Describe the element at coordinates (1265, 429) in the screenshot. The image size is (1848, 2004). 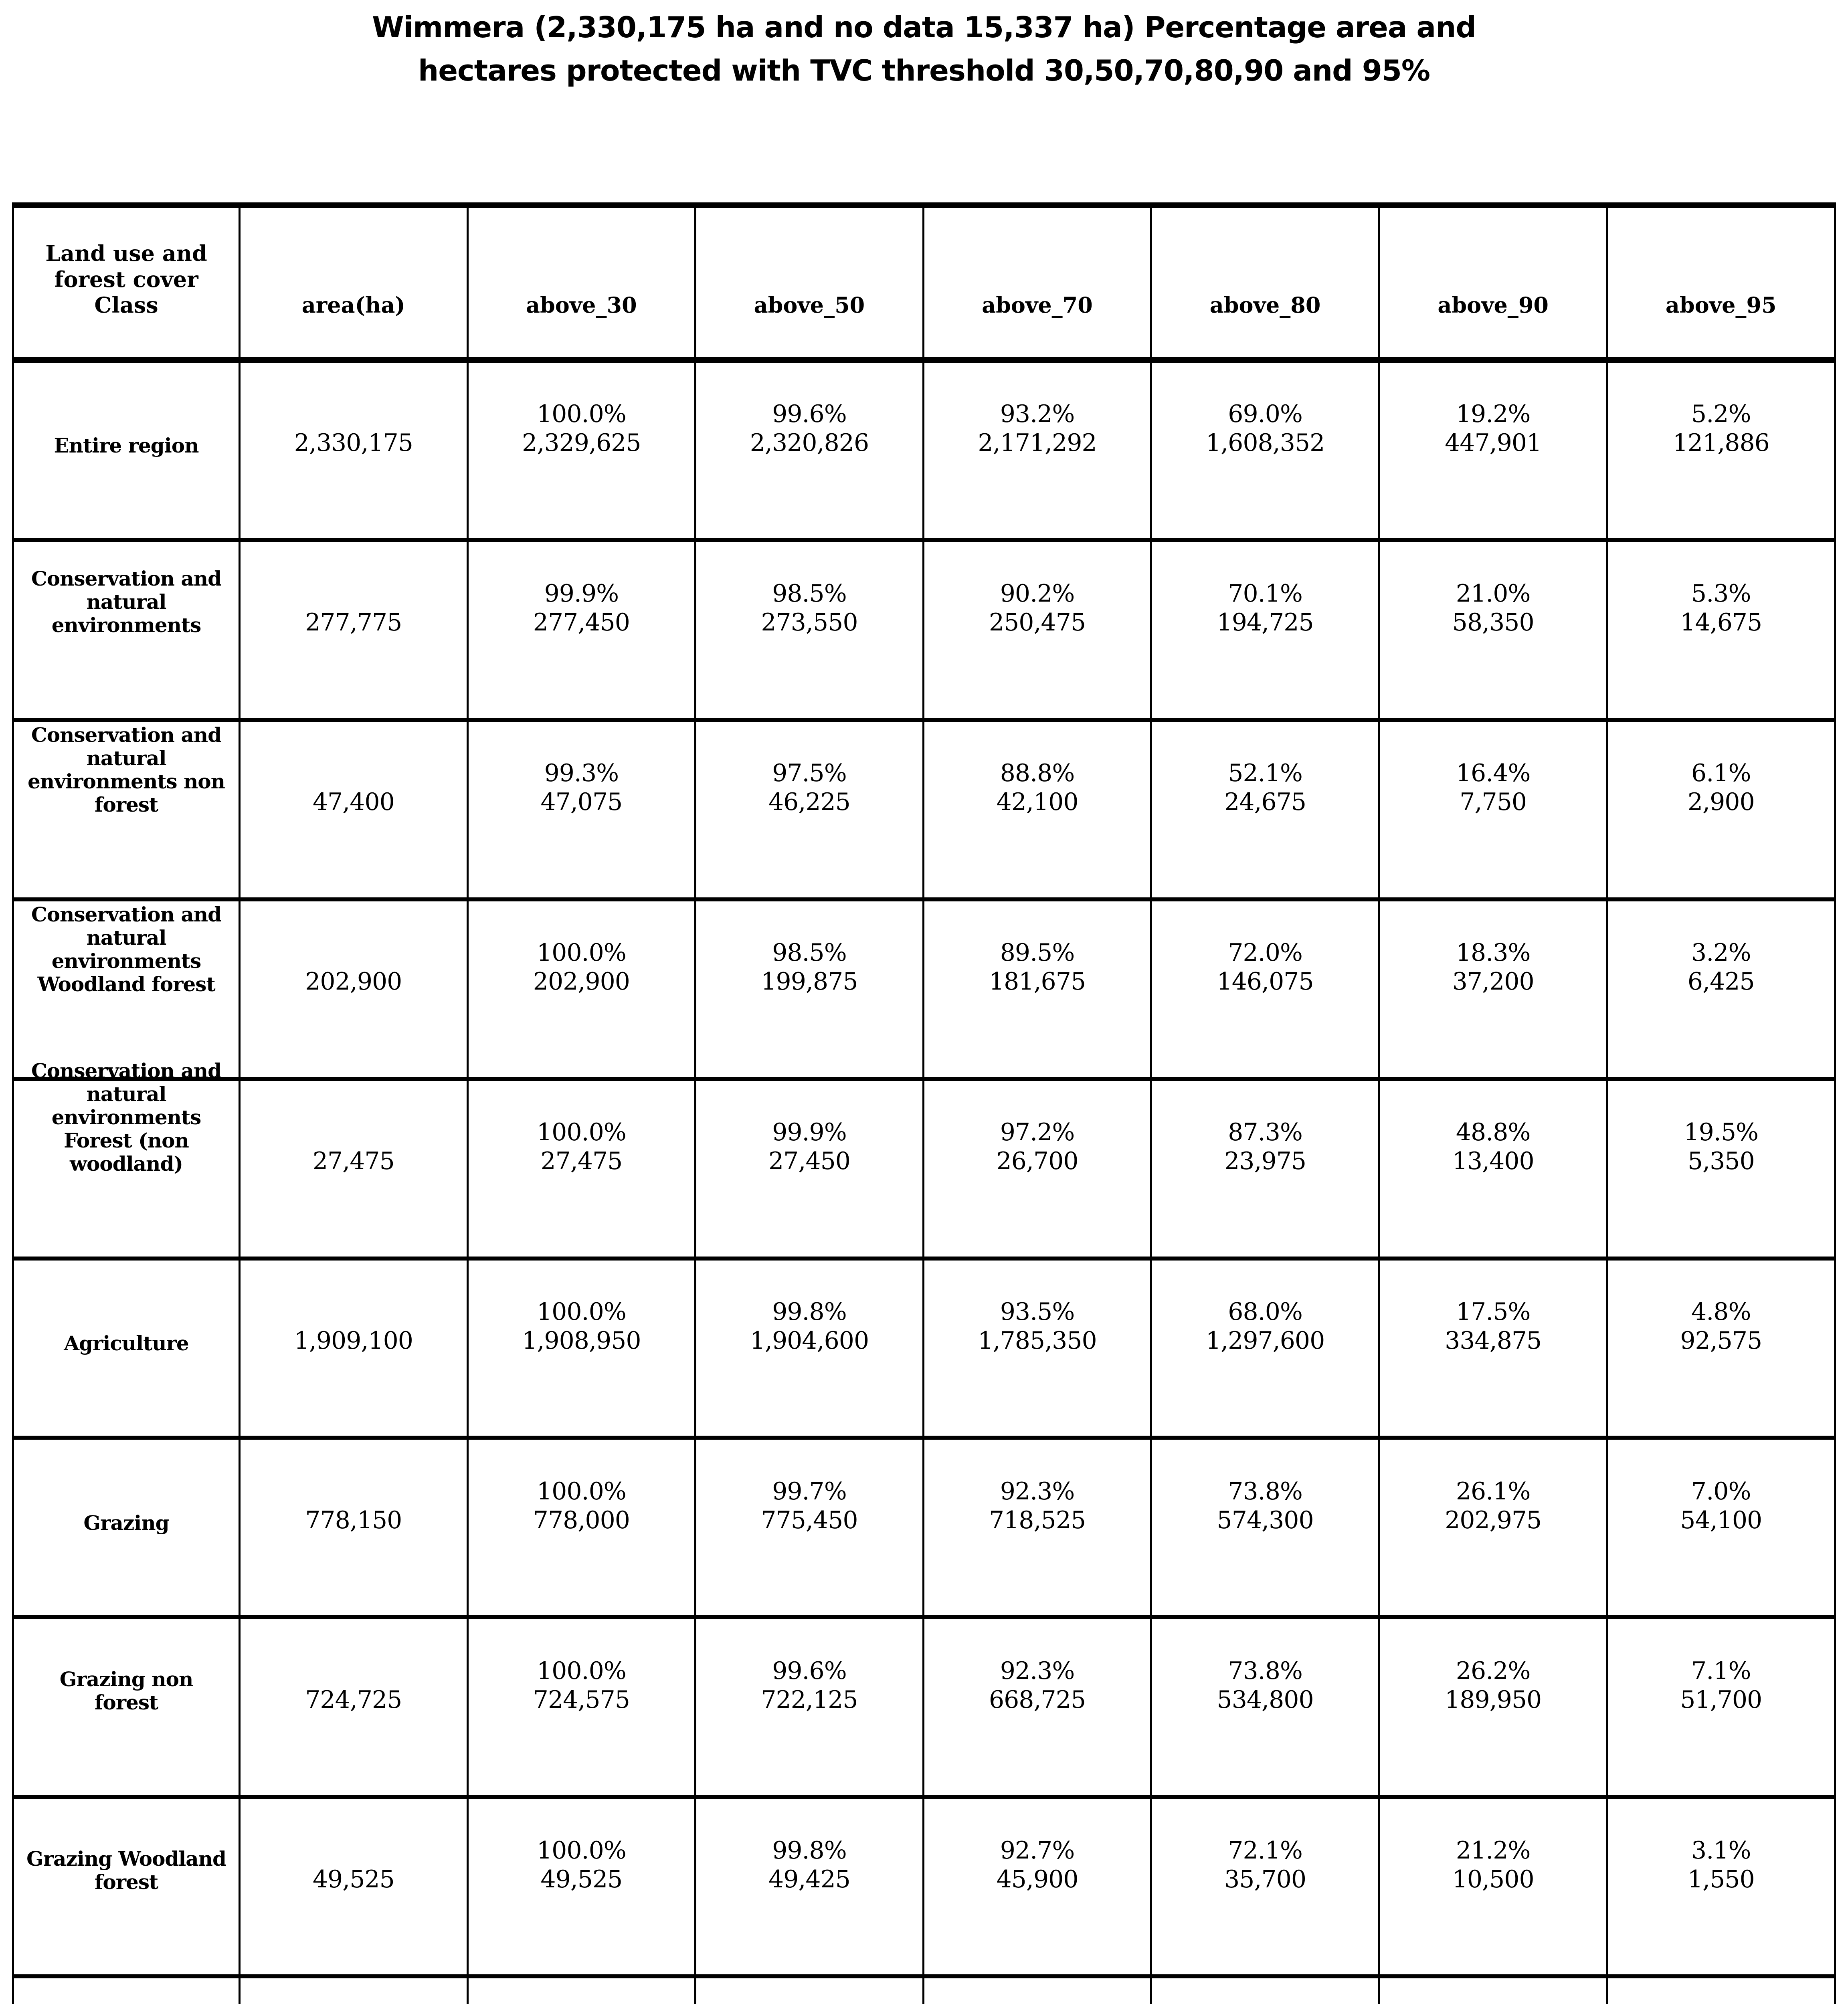
I see `threshold-values: 69.0% 1,608,352` at that location.